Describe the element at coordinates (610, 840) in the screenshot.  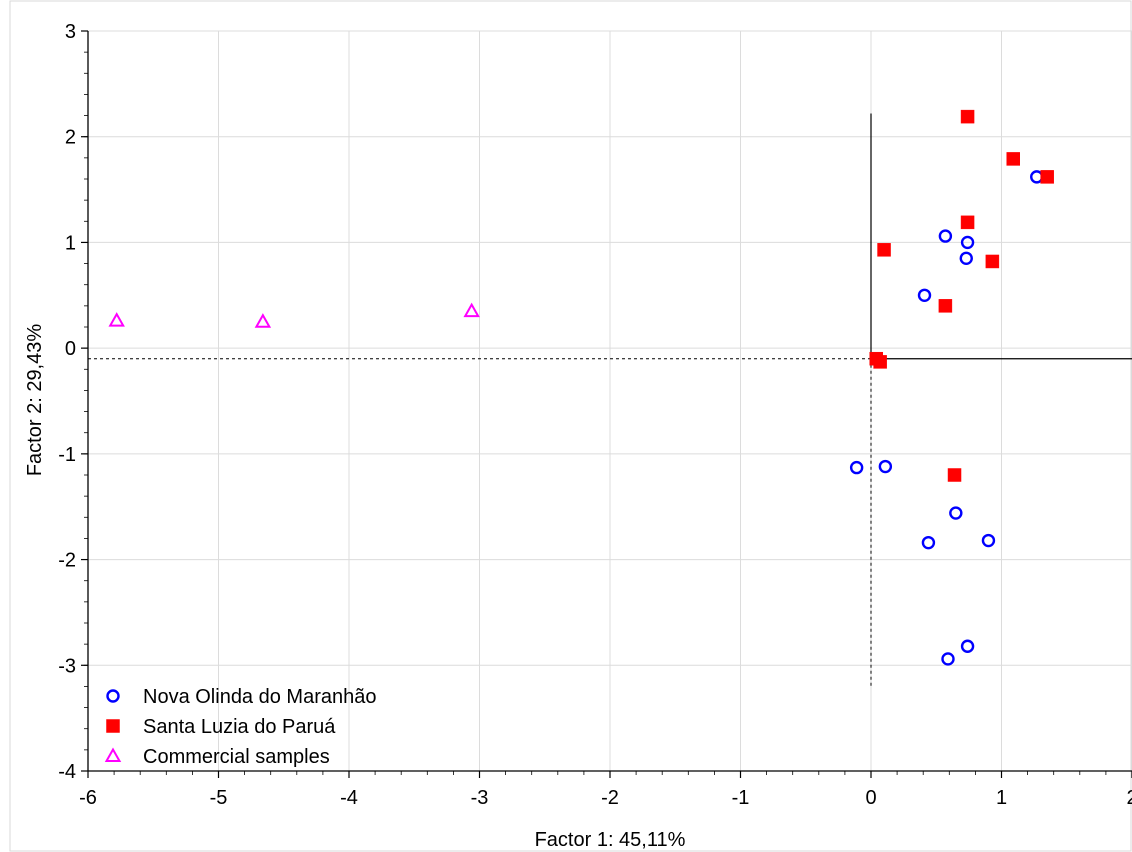
I see `x-axis-title: Factor 1: 45,11%` at that location.